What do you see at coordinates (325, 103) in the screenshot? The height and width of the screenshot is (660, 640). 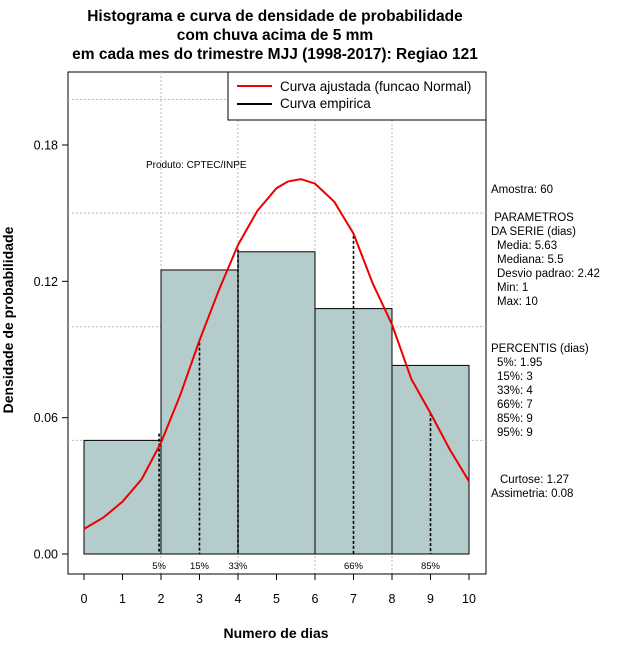 I see `legend-empirical-label: Curva empirica` at bounding box center [325, 103].